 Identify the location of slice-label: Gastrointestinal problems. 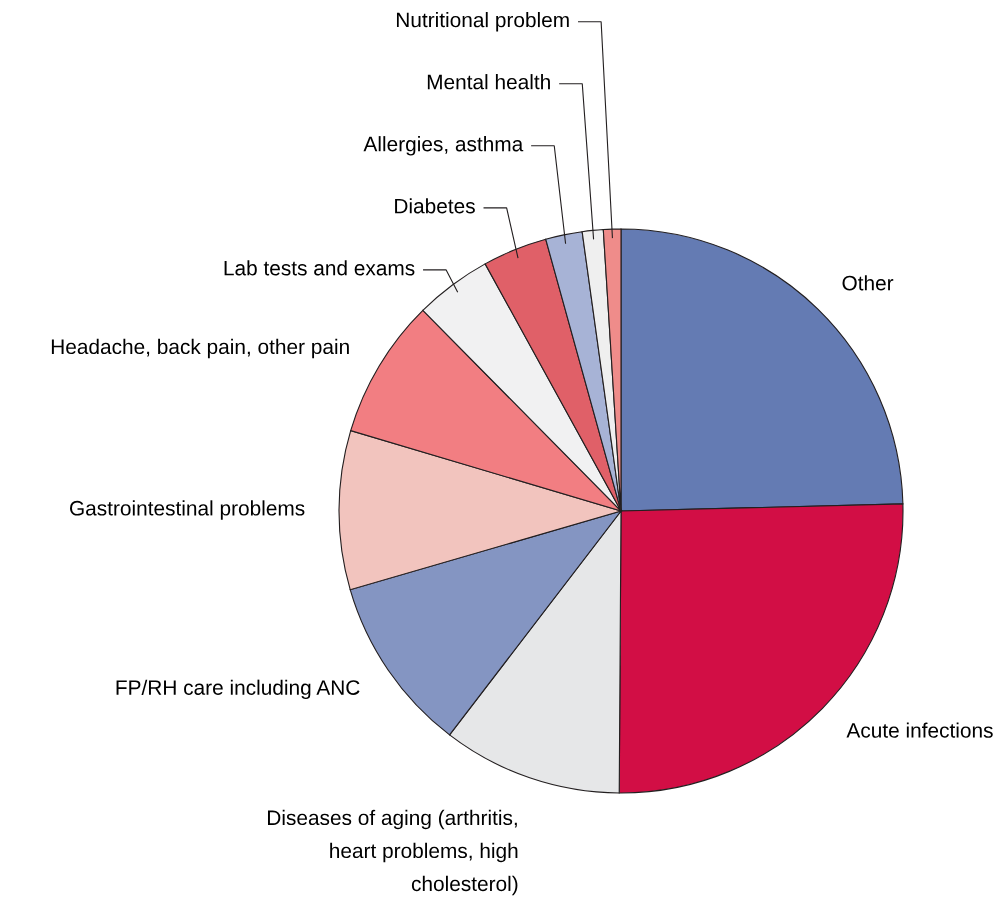
(187, 510).